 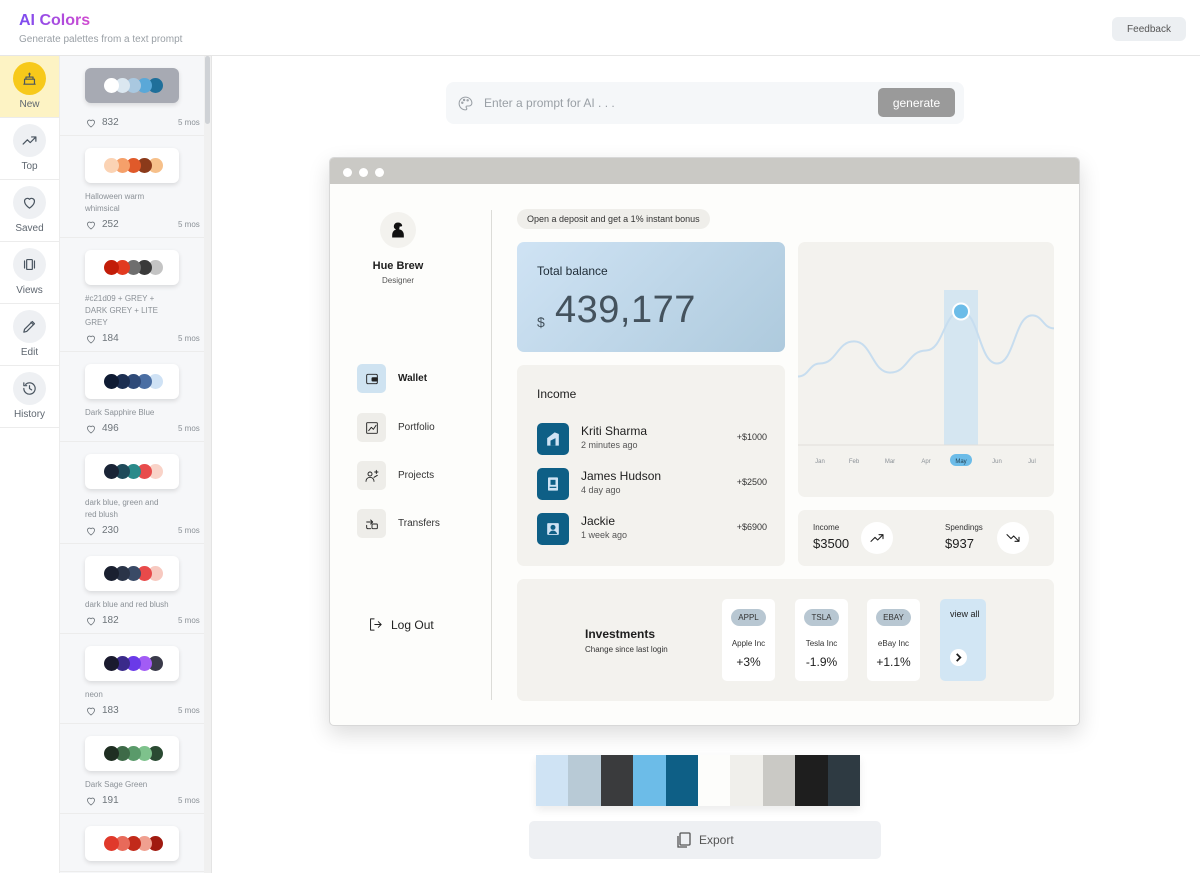 I want to click on like-count: 230, so click(x=110, y=530).